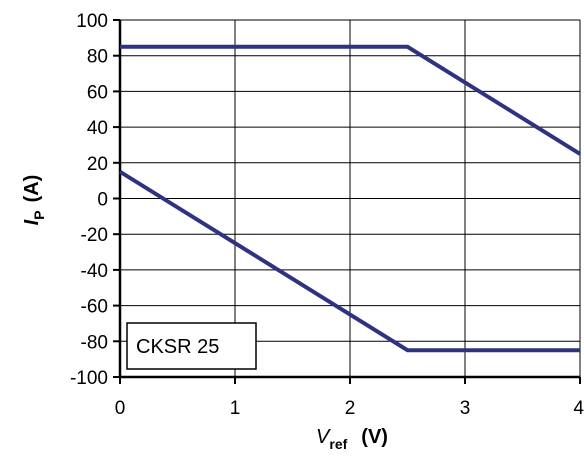  What do you see at coordinates (97, 57) in the screenshot?
I see `y-tick-label: 80` at bounding box center [97, 57].